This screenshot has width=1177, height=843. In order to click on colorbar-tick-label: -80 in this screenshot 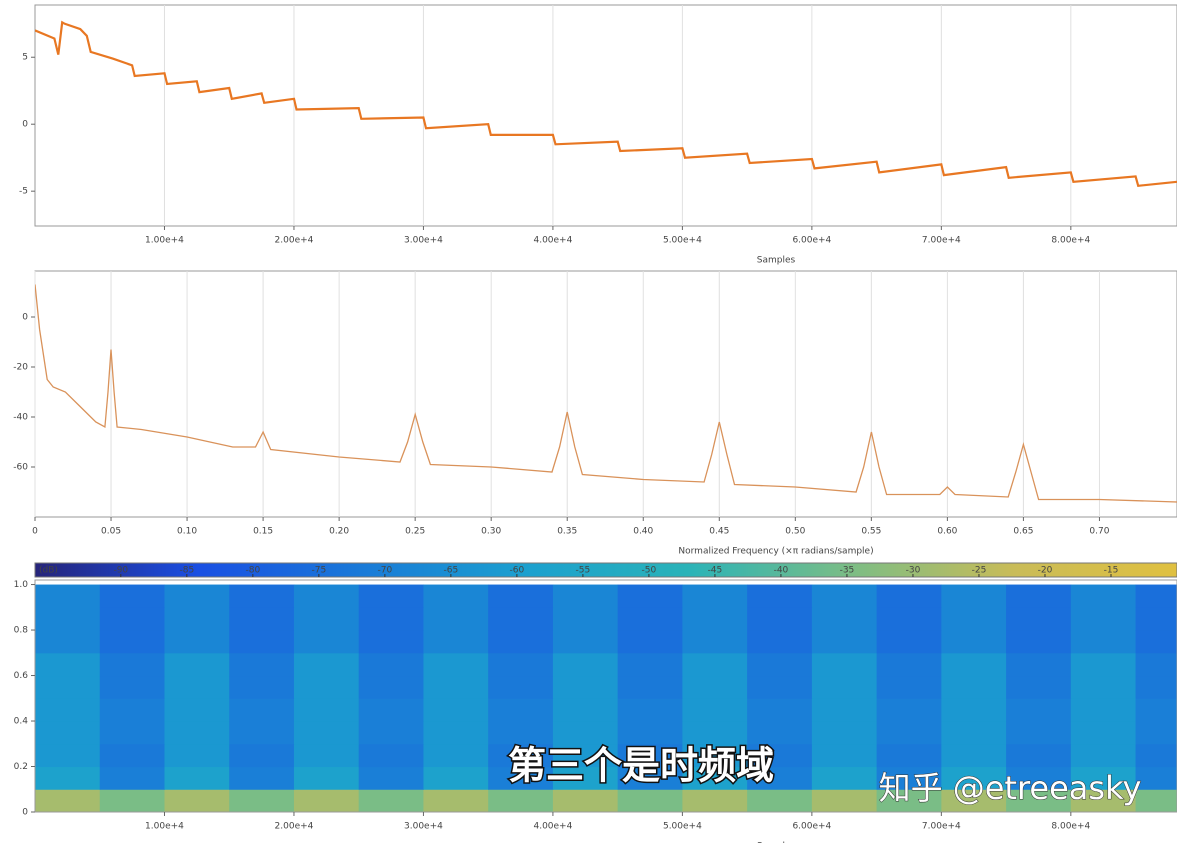, I will do `click(252, 571)`.